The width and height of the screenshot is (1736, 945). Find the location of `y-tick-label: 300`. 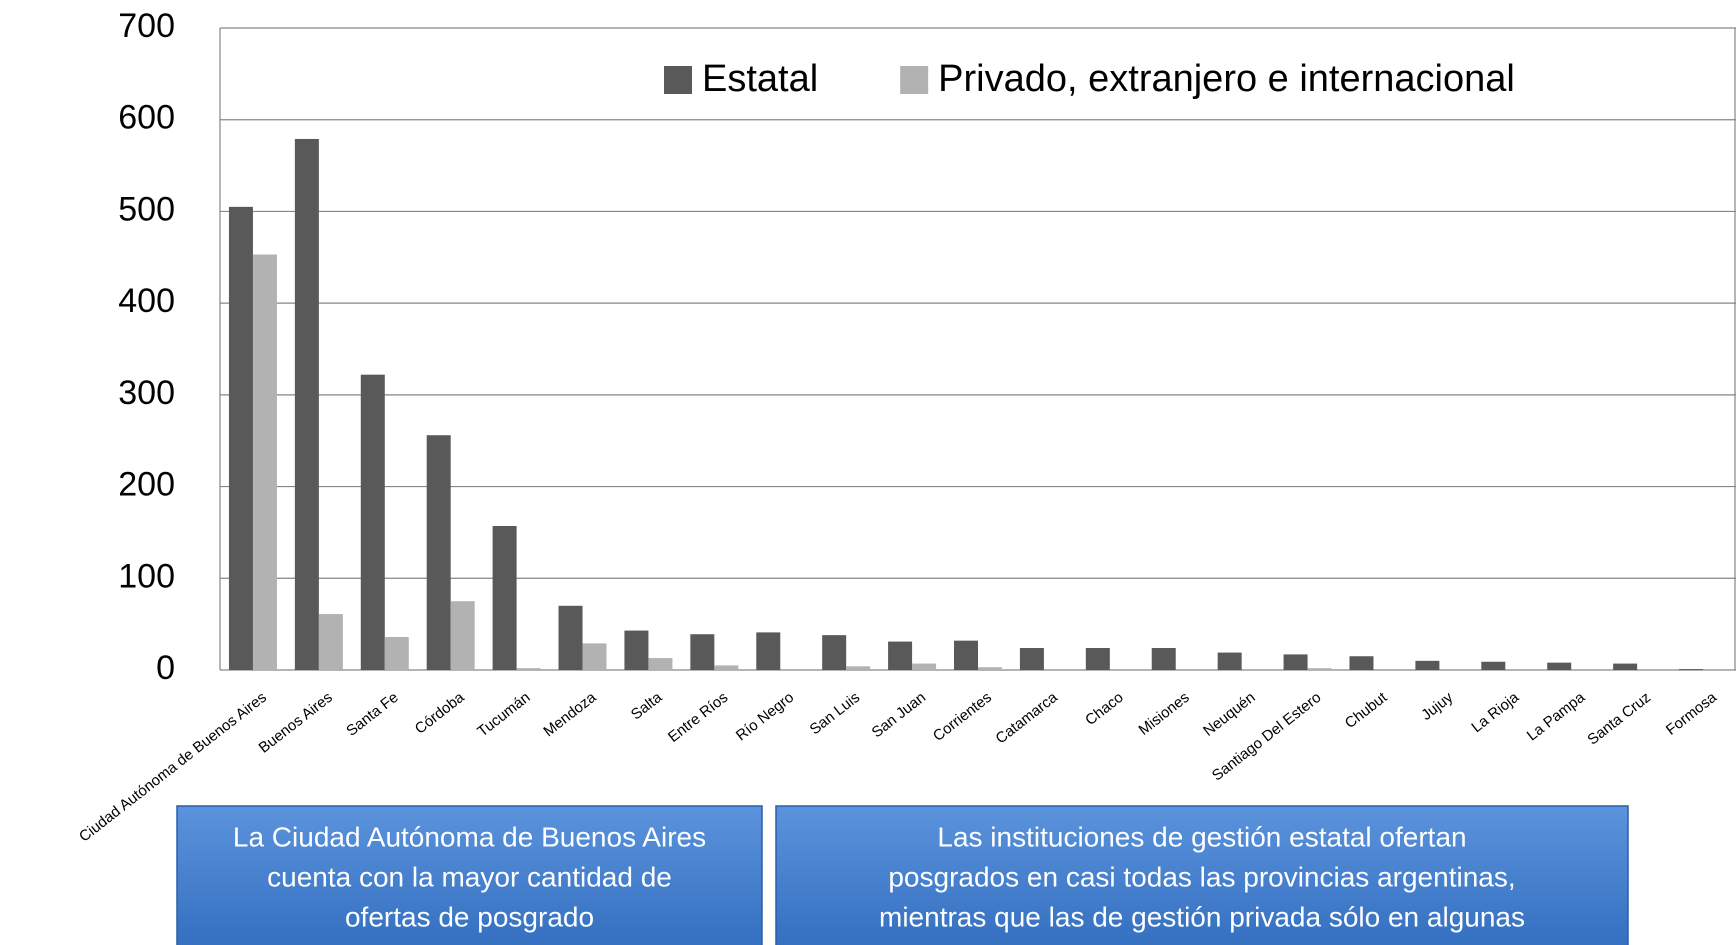

y-tick-label: 300 is located at coordinates (146, 393).